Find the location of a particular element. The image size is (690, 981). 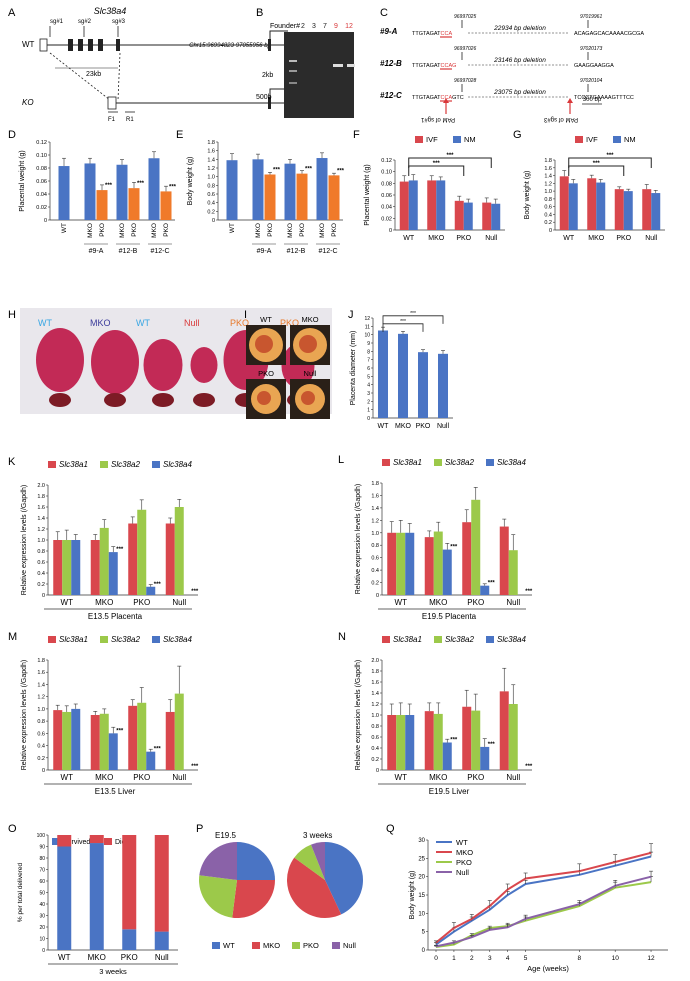

y-tick-label: 1.8 is located at coordinates (41, 497).